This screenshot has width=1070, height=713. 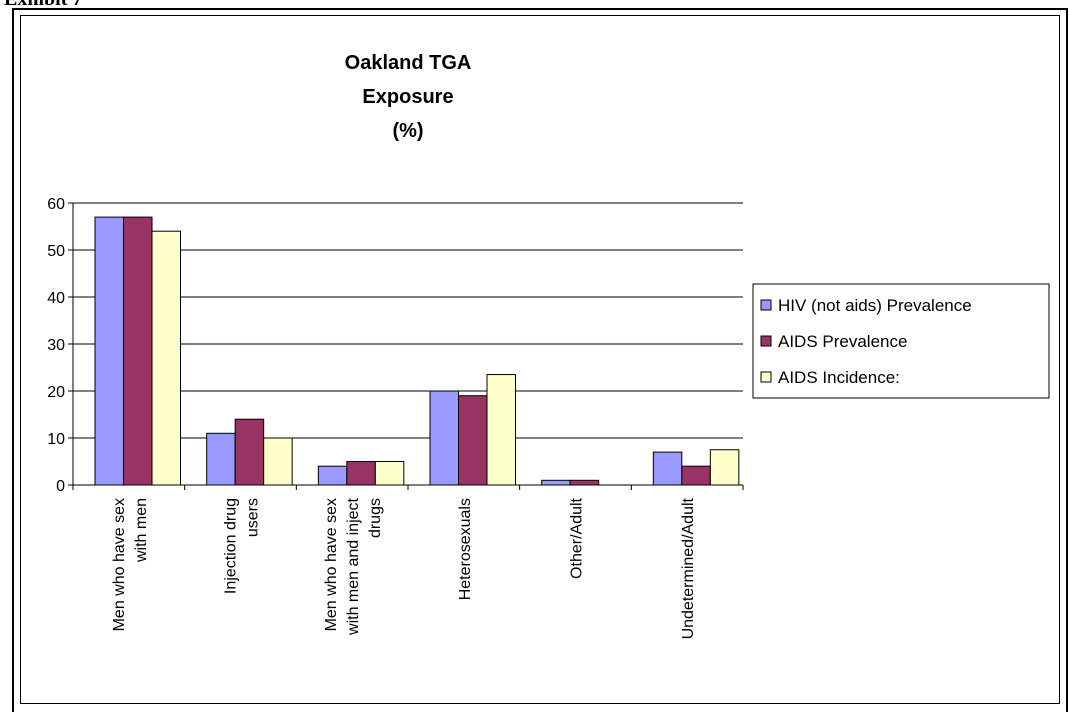 What do you see at coordinates (56, 439) in the screenshot?
I see `y-tick-label: 10` at bounding box center [56, 439].